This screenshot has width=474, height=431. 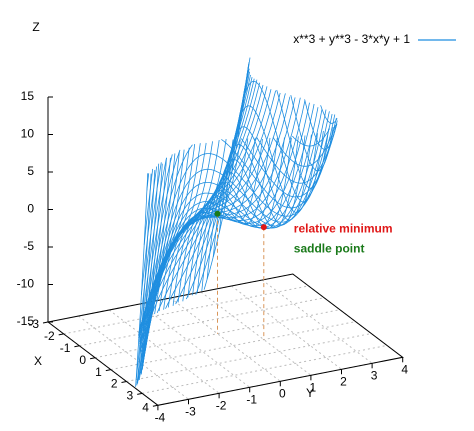 I want to click on y-tick-label: 2, so click(x=343, y=381).